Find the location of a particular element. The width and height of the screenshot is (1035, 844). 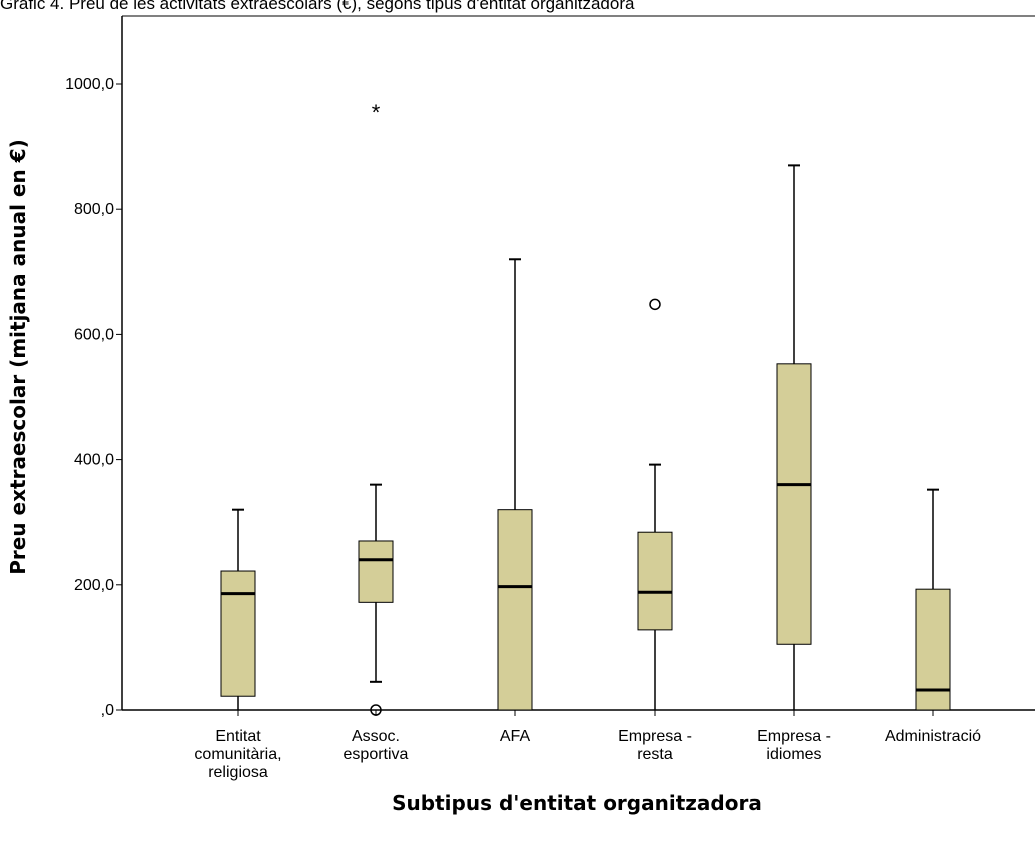

x-tick-label: Assoc. esportiva is located at coordinates (376, 745).